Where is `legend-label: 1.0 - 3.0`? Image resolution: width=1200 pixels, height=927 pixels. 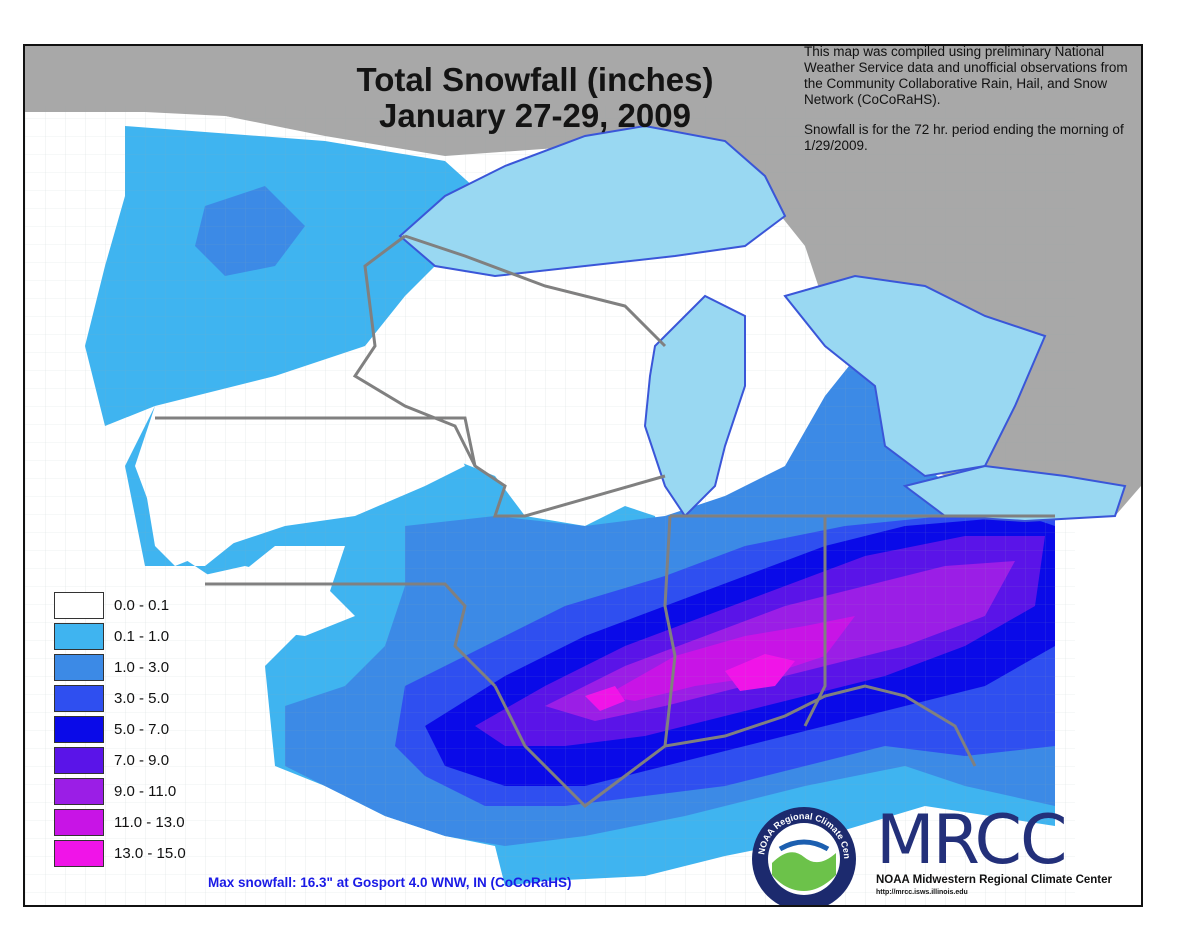 legend-label: 1.0 - 3.0 is located at coordinates (142, 667).